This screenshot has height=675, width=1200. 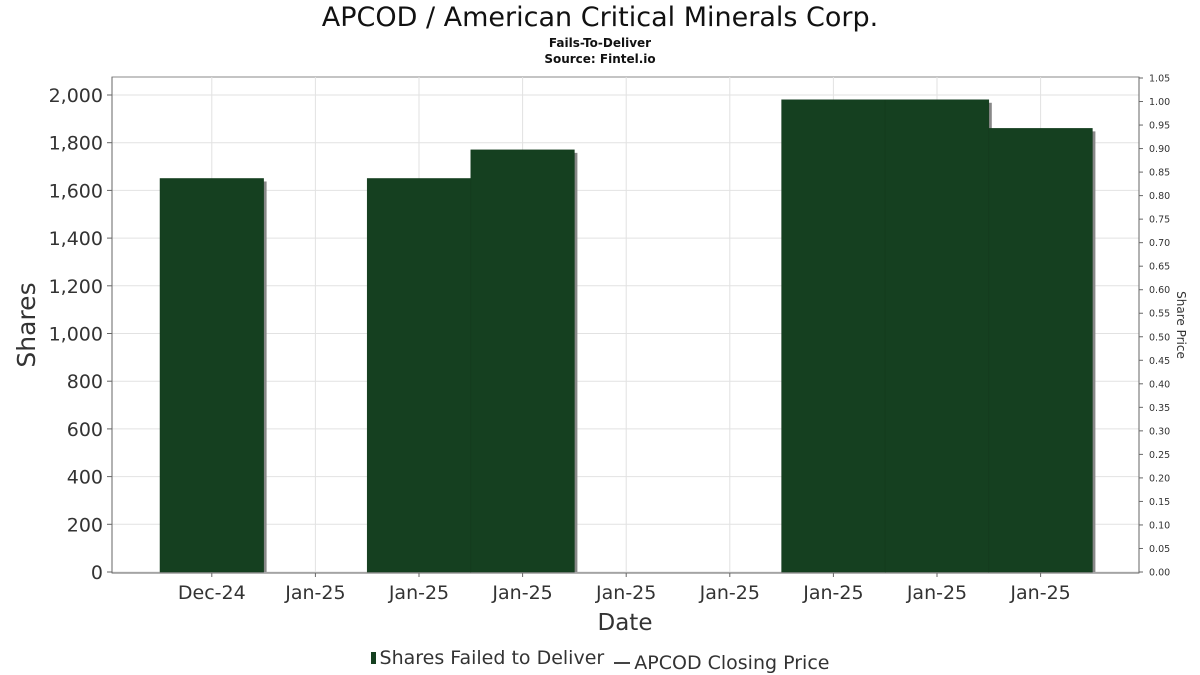 What do you see at coordinates (1159, 431) in the screenshot?
I see `y2-tick-label: 0.30` at bounding box center [1159, 431].